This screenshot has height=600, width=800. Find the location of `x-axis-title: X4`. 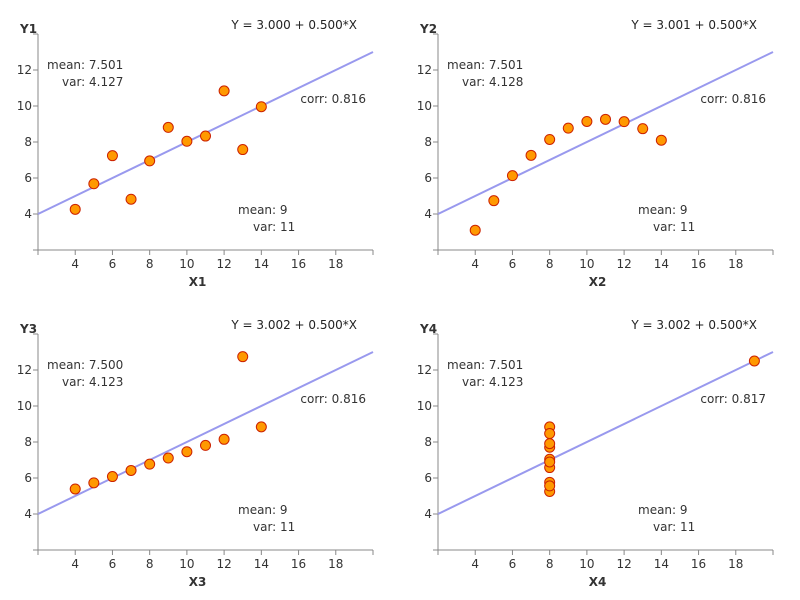

x-axis-title: X4 is located at coordinates (598, 582).